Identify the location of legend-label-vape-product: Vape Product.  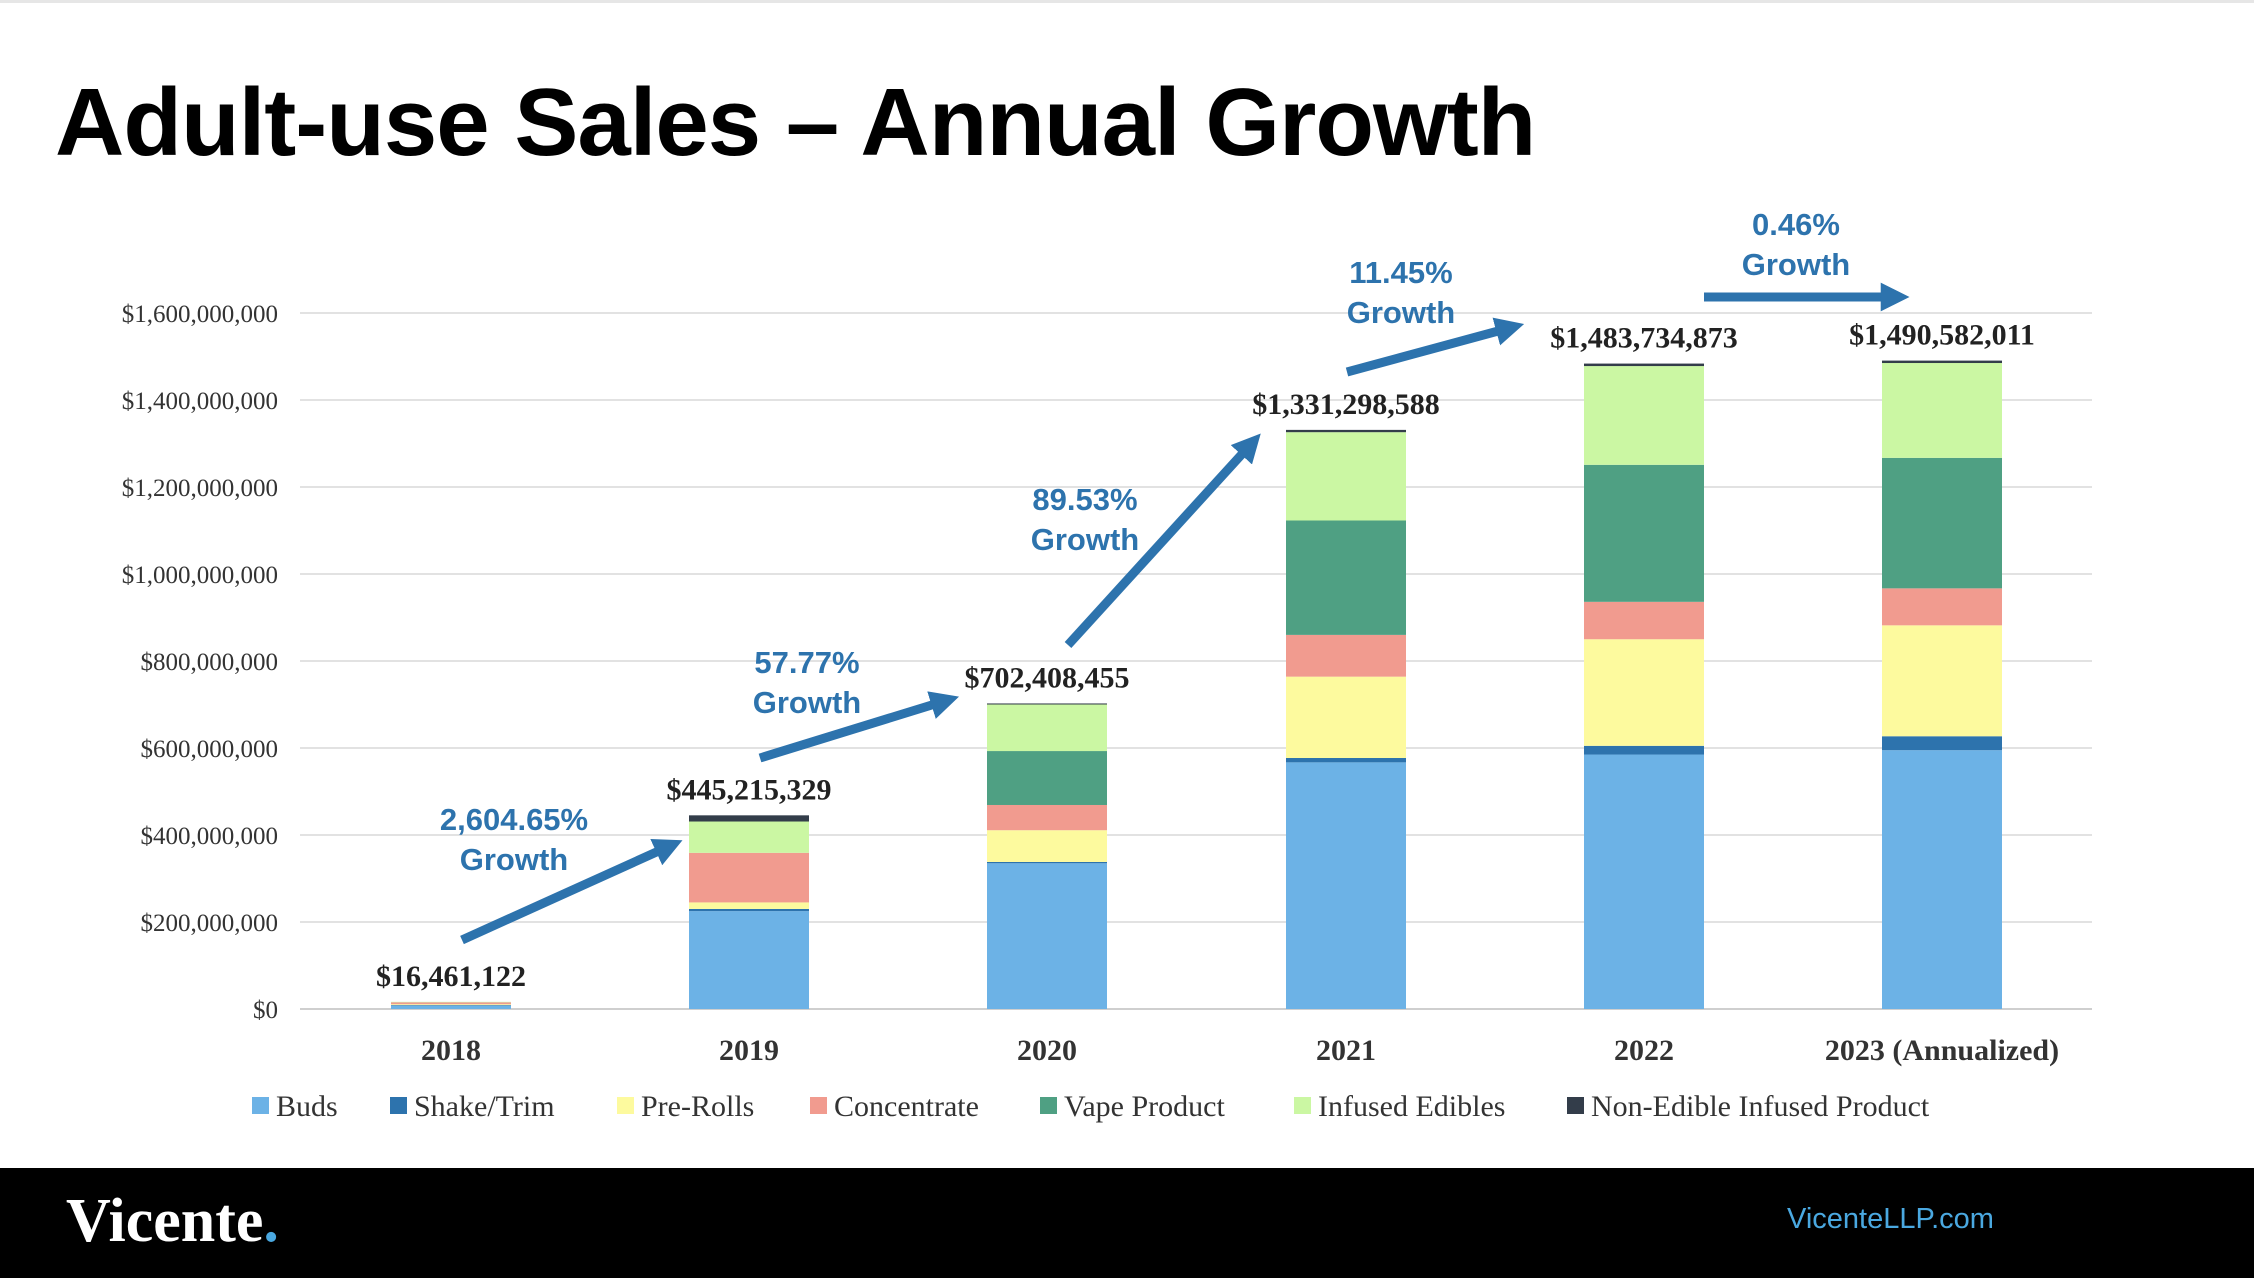
(1144, 1106).